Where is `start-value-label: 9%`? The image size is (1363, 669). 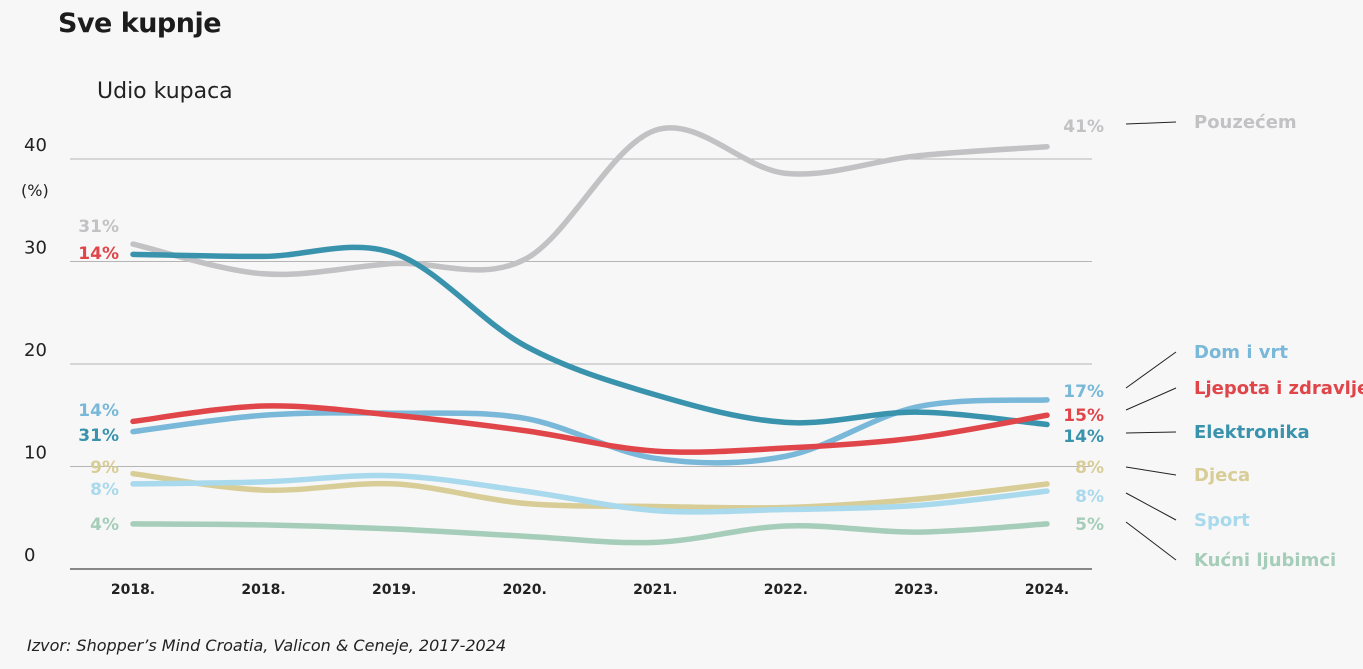
start-value-label: 9% is located at coordinates (104, 468).